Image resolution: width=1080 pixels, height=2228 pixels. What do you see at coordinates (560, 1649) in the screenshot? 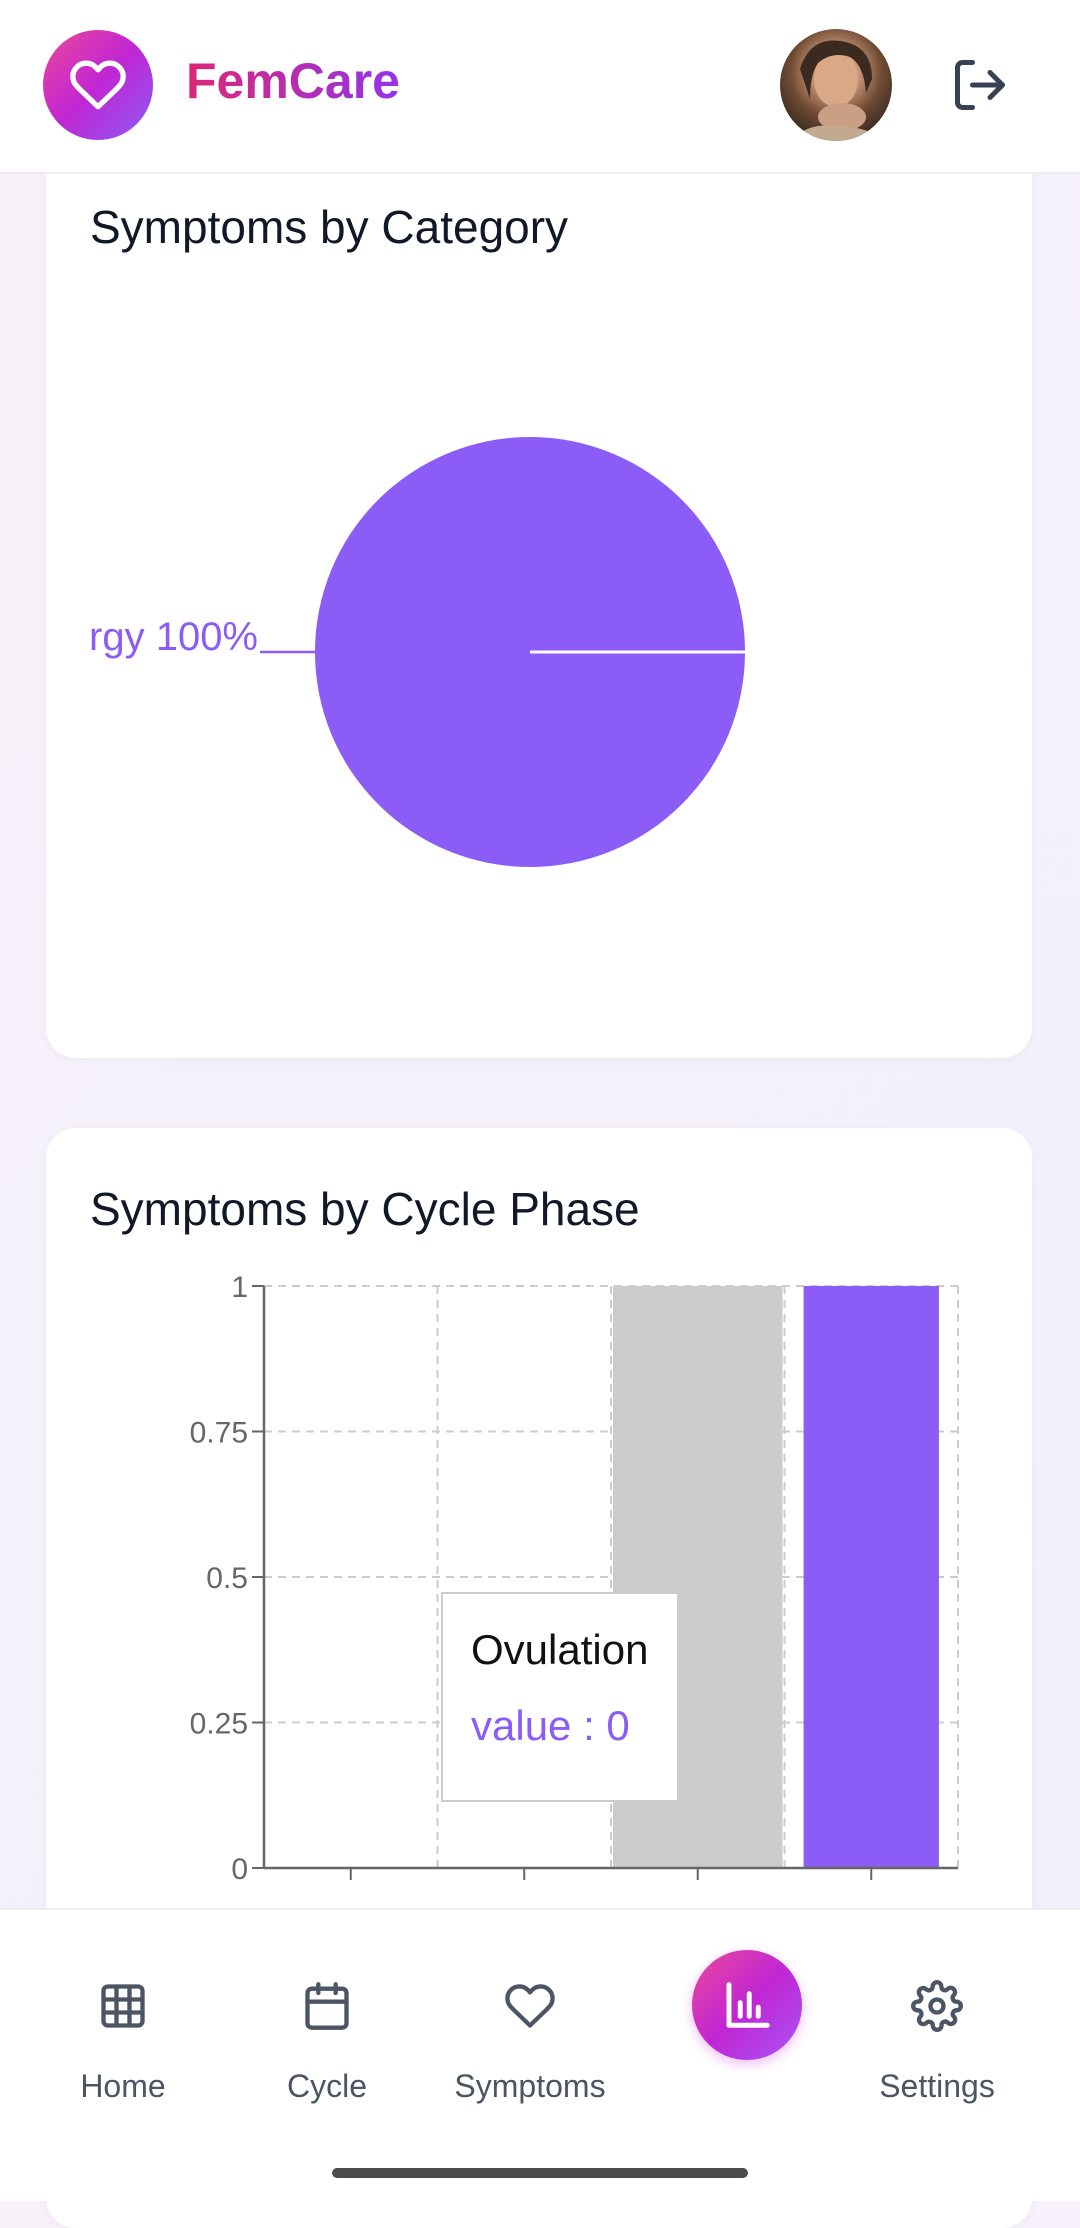
I see `tooltip-label: Ovulation` at bounding box center [560, 1649].